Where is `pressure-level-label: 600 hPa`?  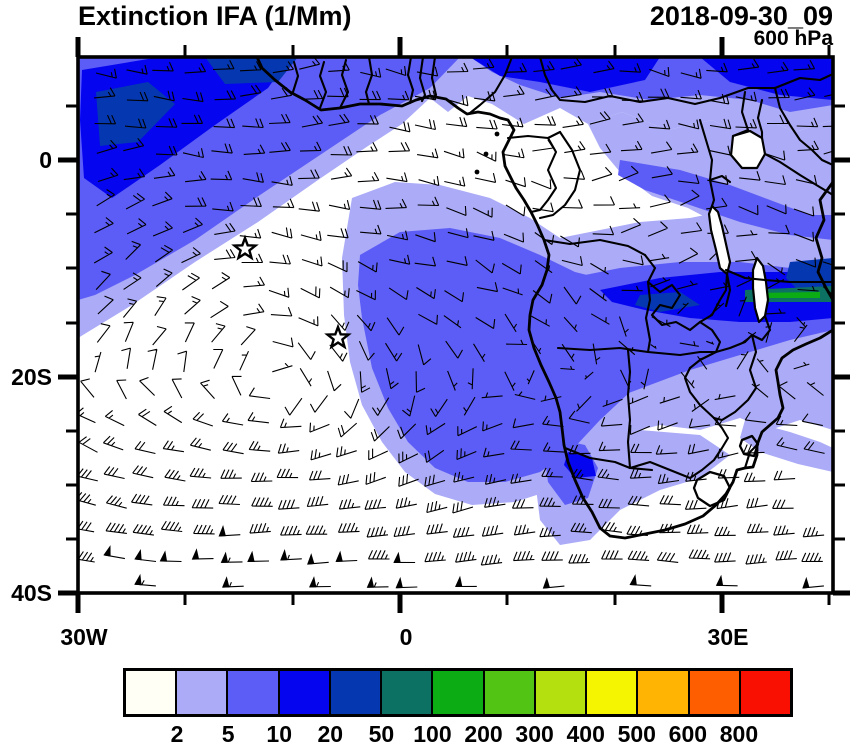
pressure-level-label: 600 hPa is located at coordinates (793, 38).